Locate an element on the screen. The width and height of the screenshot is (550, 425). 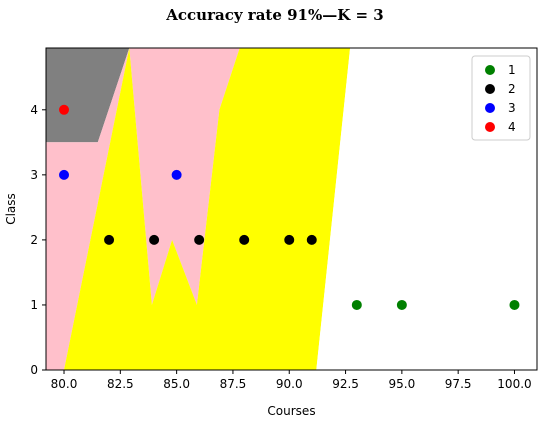
y-axis-label: Class is located at coordinates (11, 209).